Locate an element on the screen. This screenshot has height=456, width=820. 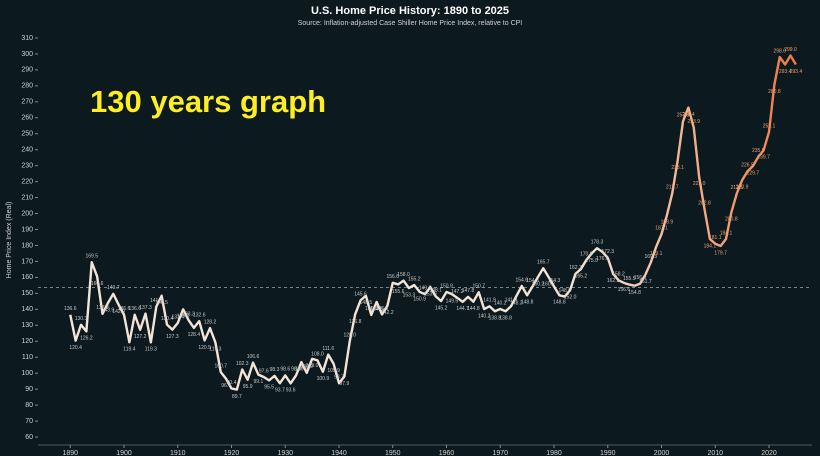
data-label: 181.1 is located at coordinates (715, 238).